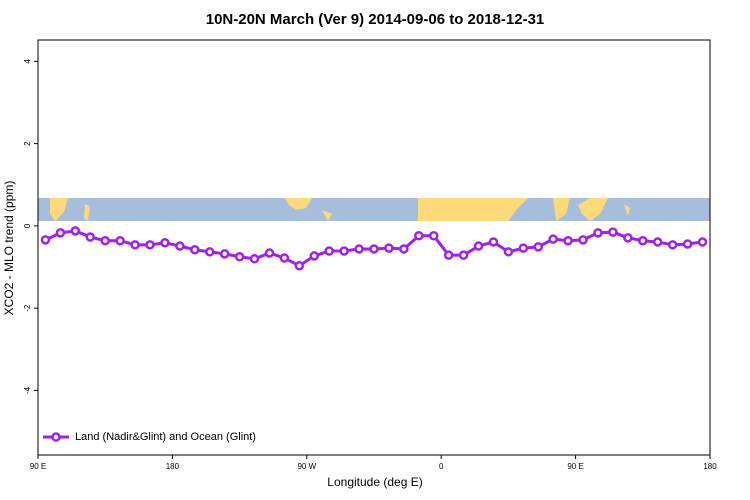 This screenshot has width=750, height=500. I want to click on y-tick-label: 2, so click(27, 143).